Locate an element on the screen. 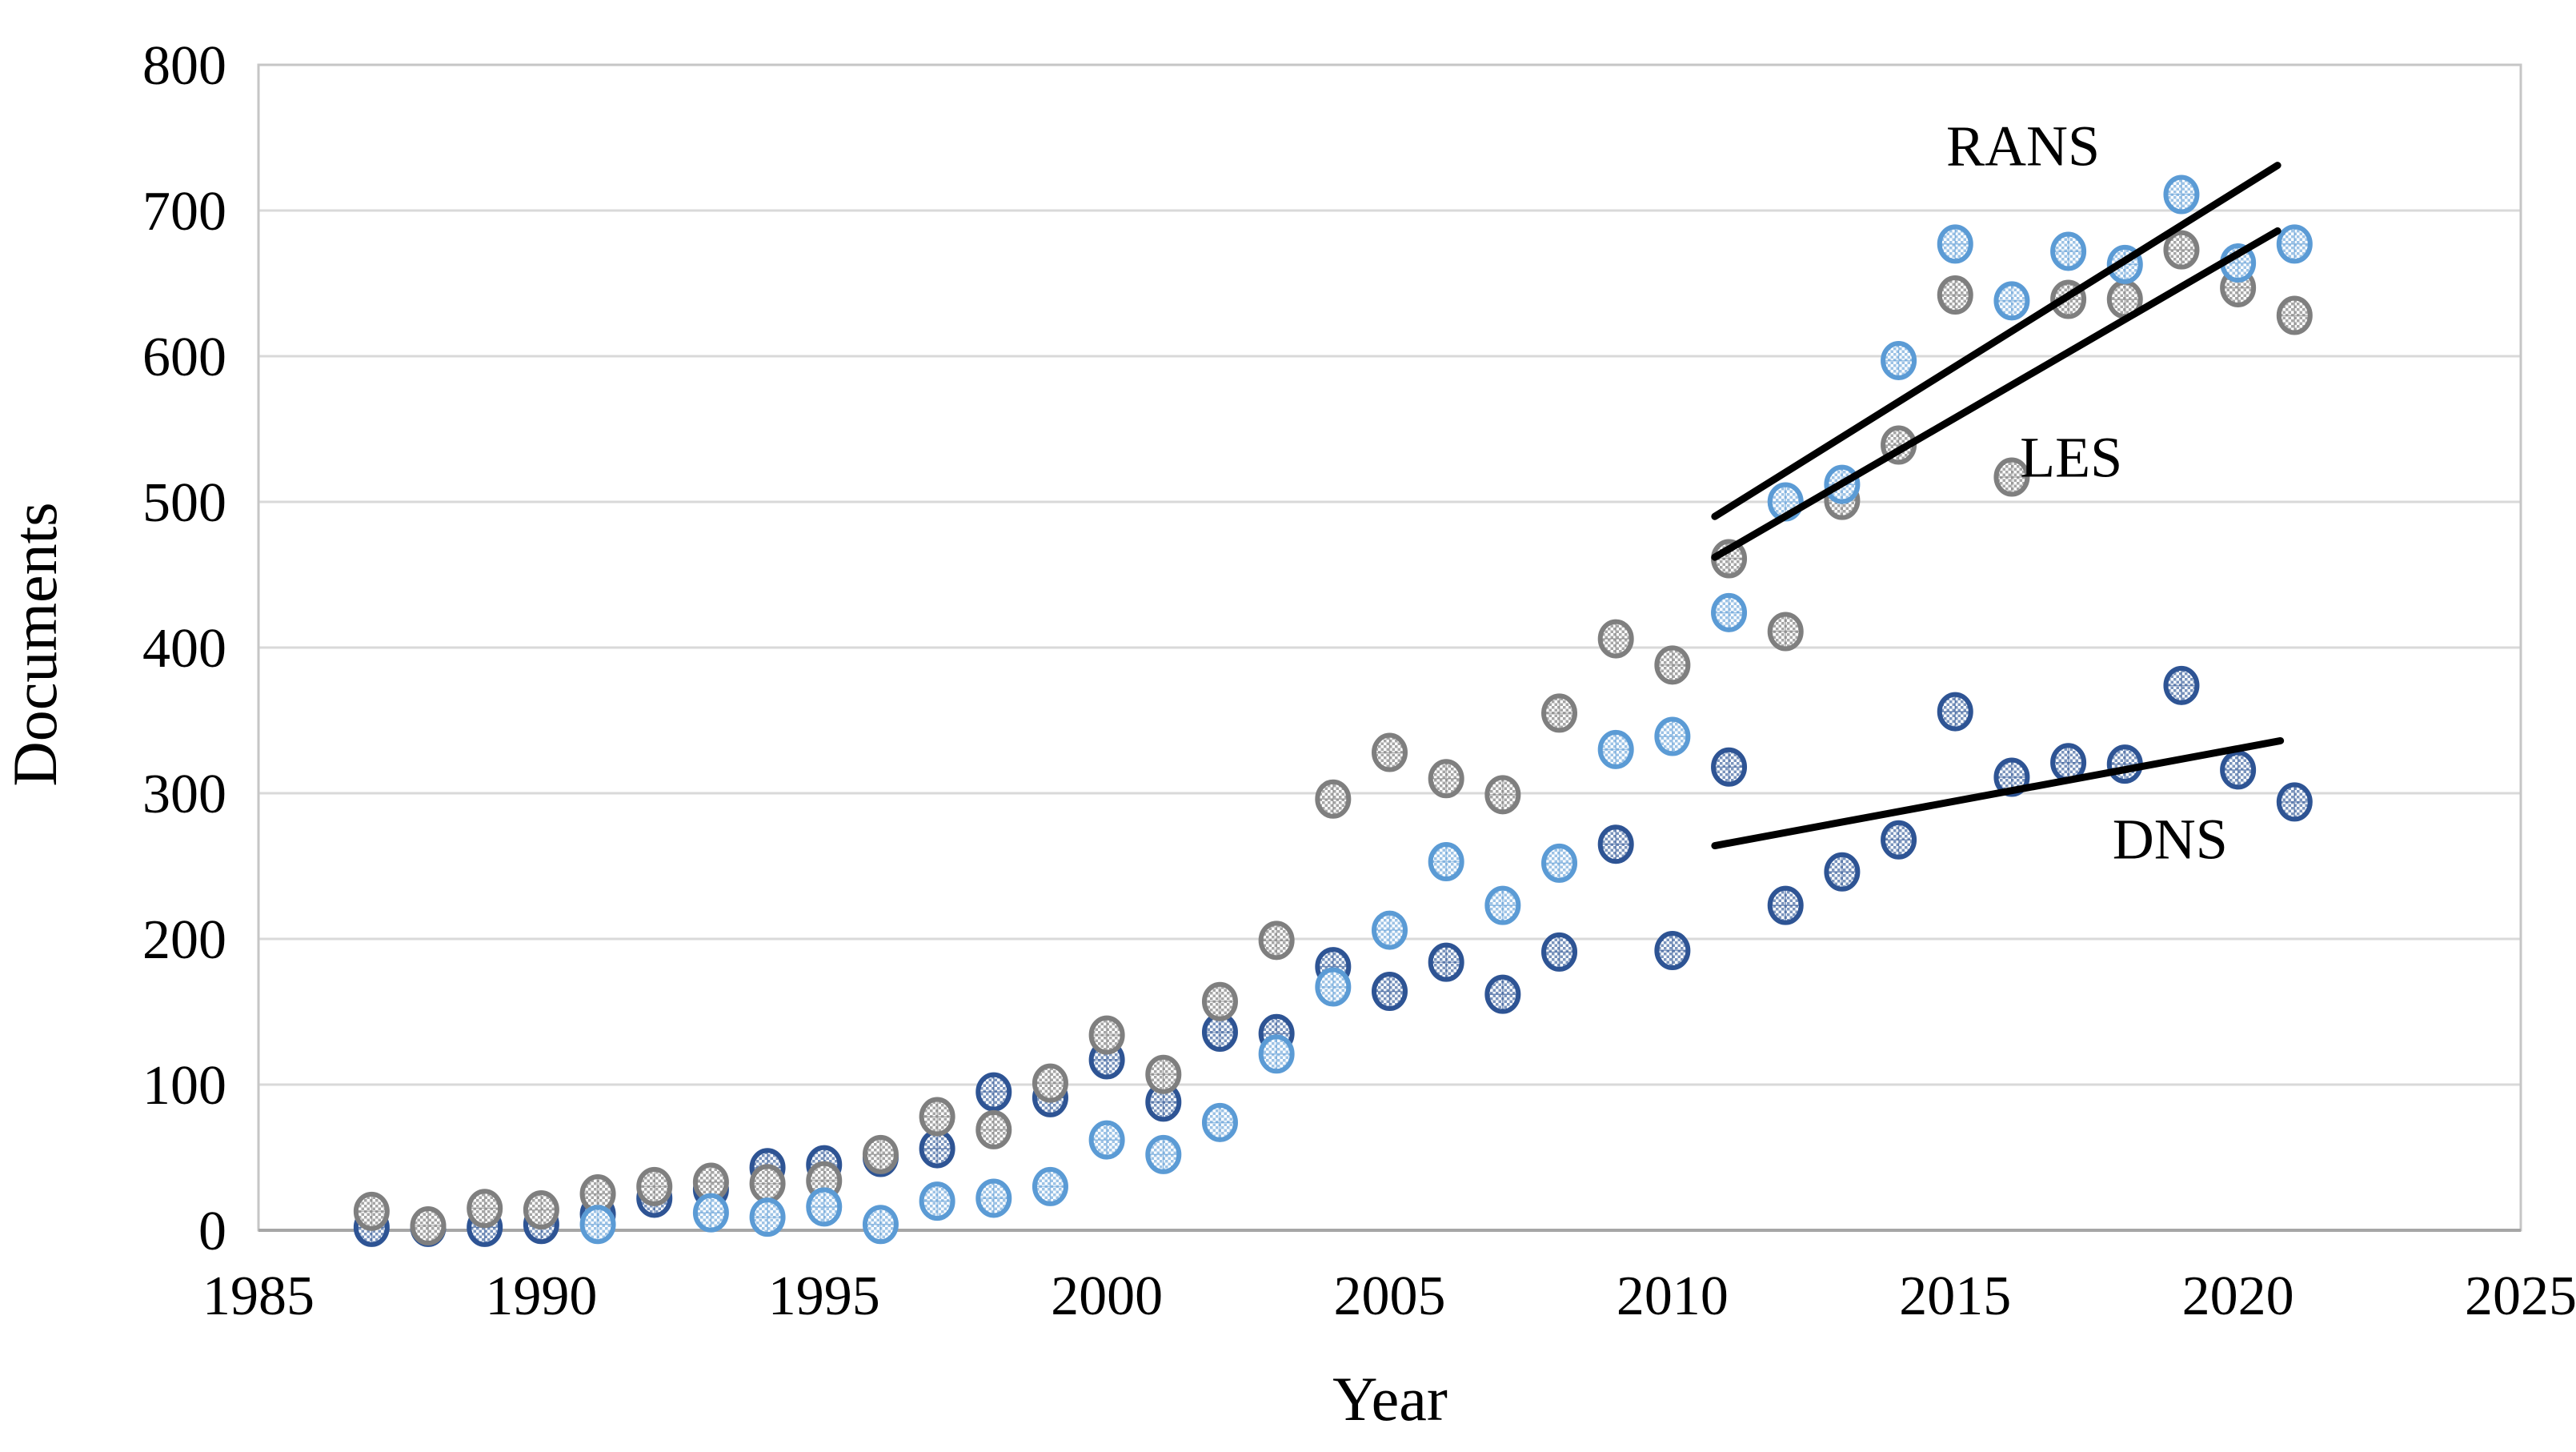 The image size is (2576, 1452). trendlines is located at coordinates (1998, 506).